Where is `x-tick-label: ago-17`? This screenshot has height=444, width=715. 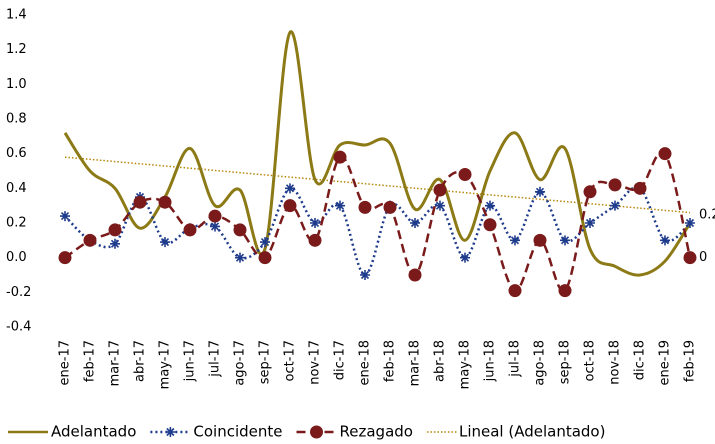 x-tick-label: ago-17 is located at coordinates (240, 363).